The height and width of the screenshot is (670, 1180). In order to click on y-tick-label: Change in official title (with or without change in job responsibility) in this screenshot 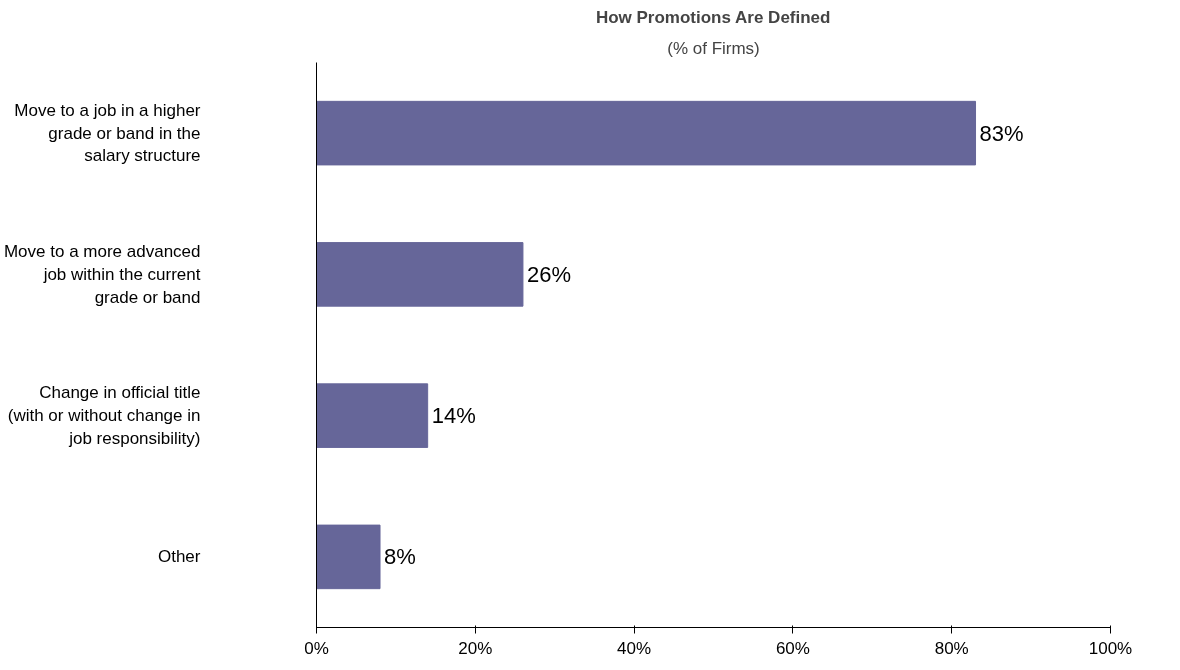, I will do `click(104, 415)`.